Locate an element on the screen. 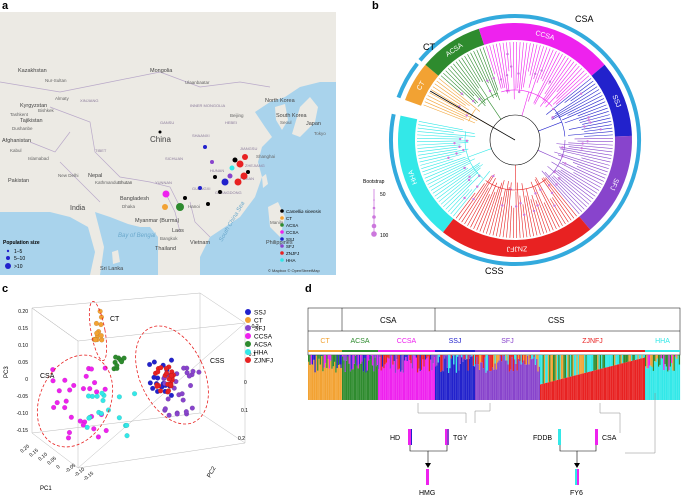  city-kathmandu: Kathmandu is located at coordinates (107, 182).